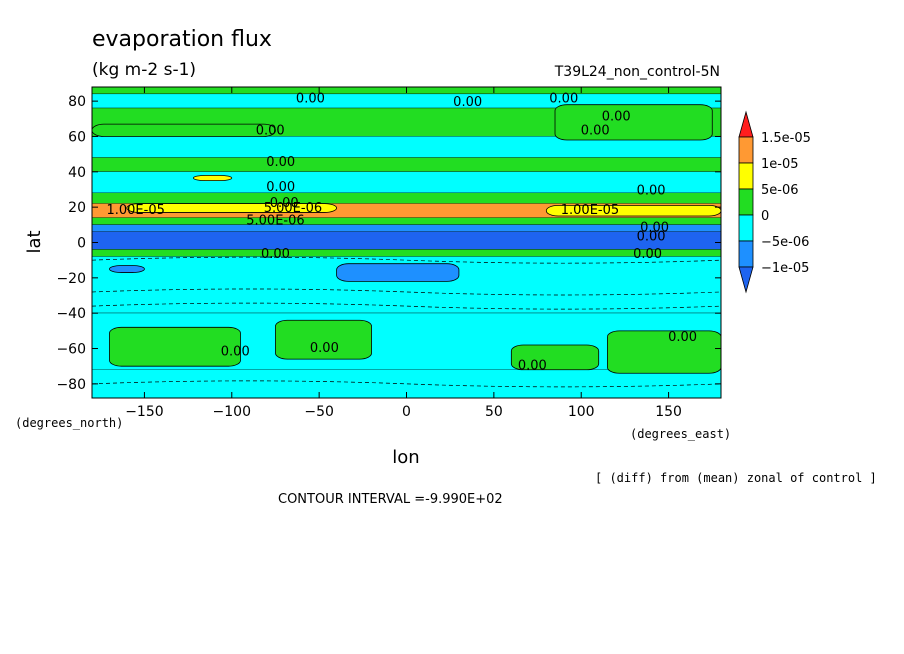 This screenshot has height=654, width=904. Describe the element at coordinates (651, 236) in the screenshot. I see `contour-label-15: 0.00` at that location.